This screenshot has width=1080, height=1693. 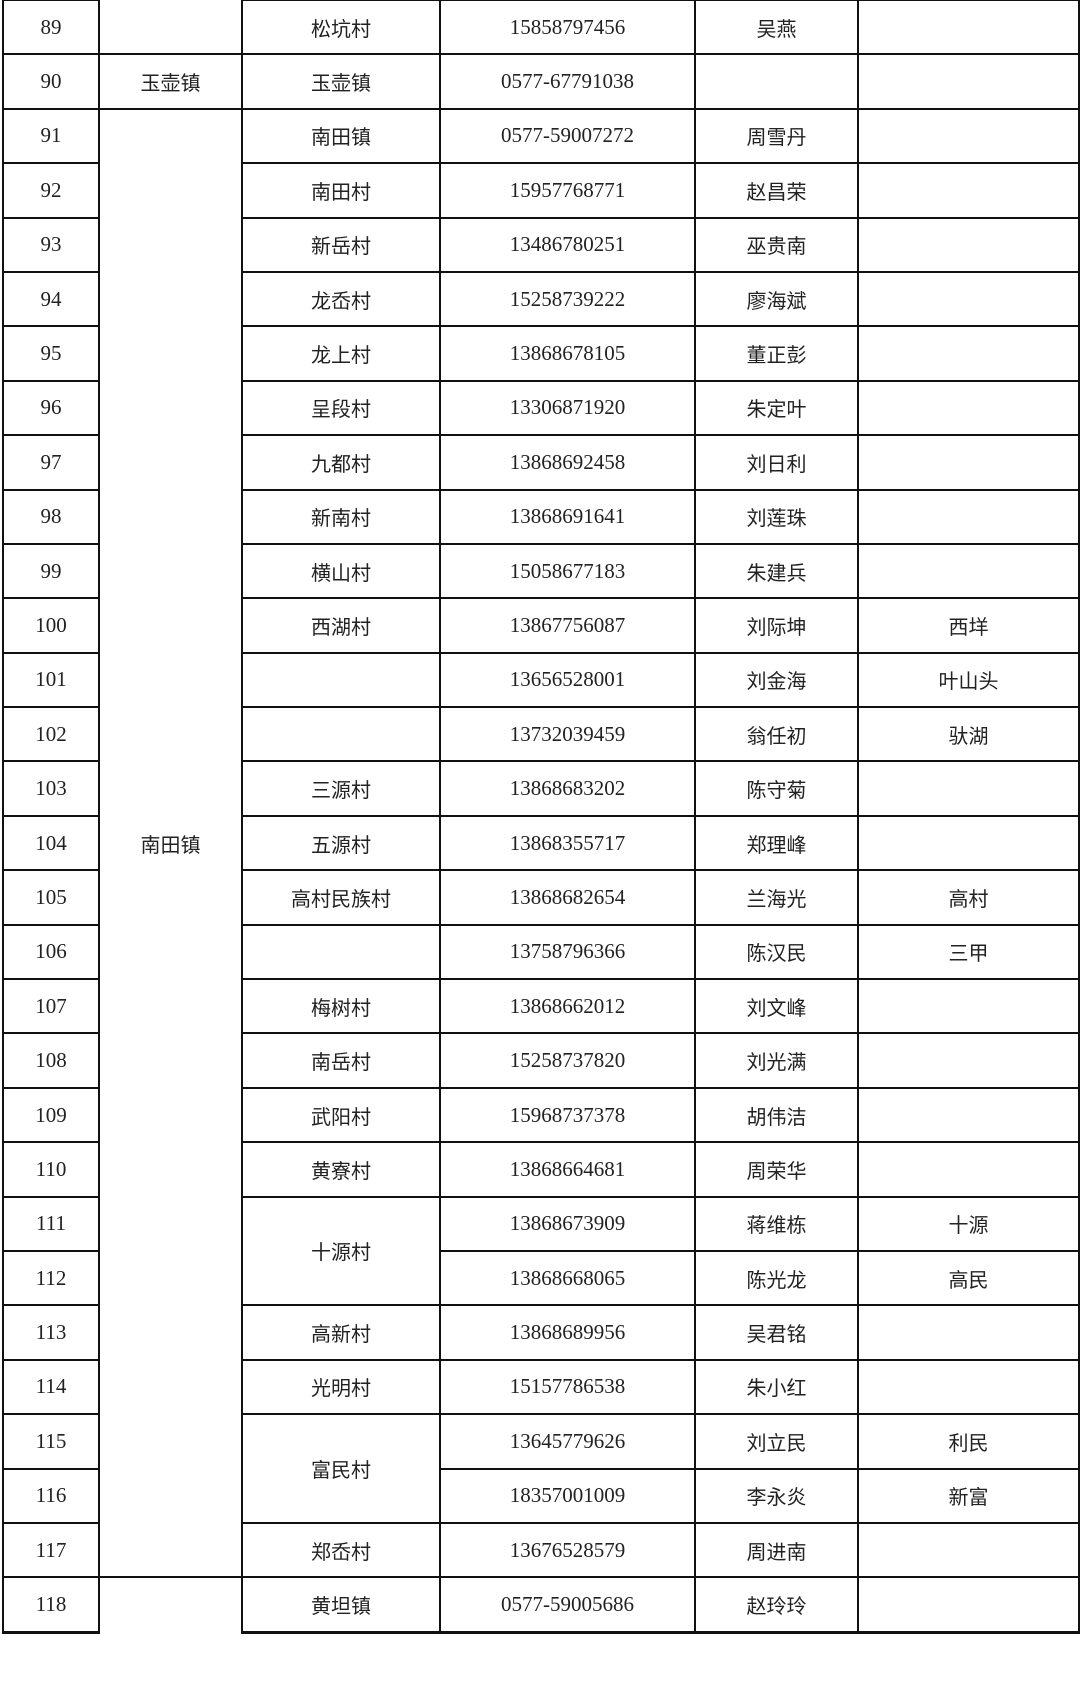 What do you see at coordinates (567, 1441) in the screenshot?
I see `phone-cell: 13645779626` at bounding box center [567, 1441].